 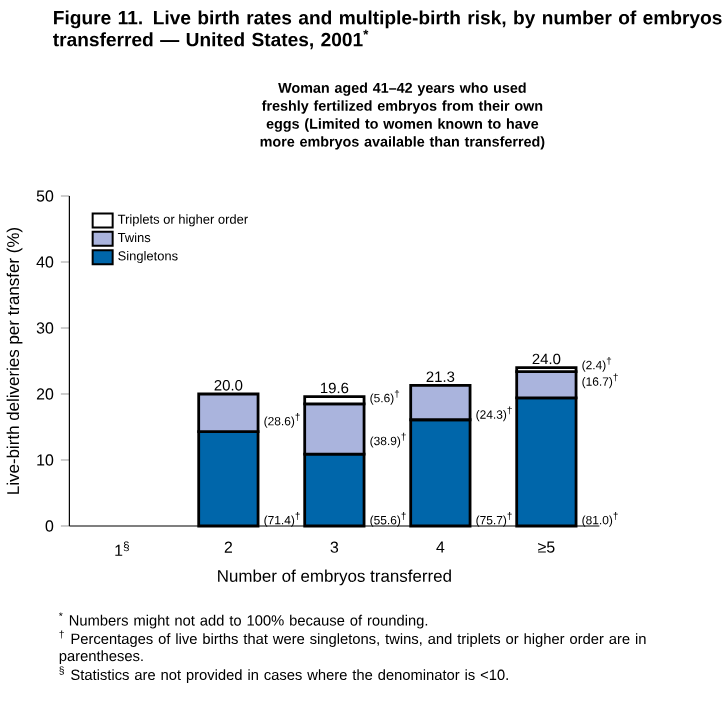 I want to click on x-axis-title: Number of embryos transferred, so click(x=334, y=577).